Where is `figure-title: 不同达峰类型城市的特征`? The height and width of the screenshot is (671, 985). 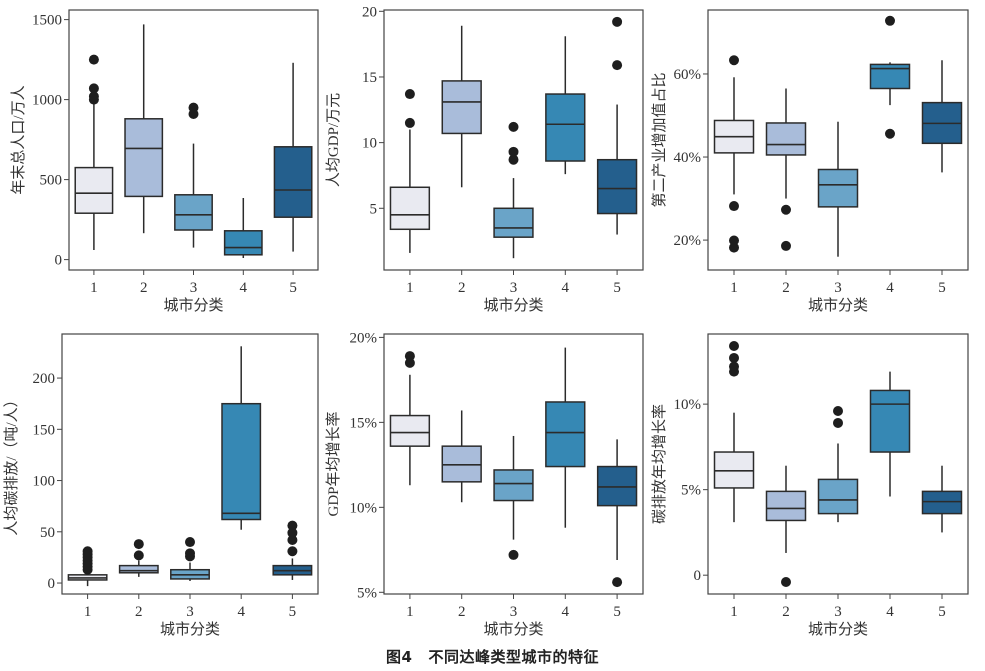 figure-title: 不同达峰类型城市的特征 is located at coordinates (513, 657).